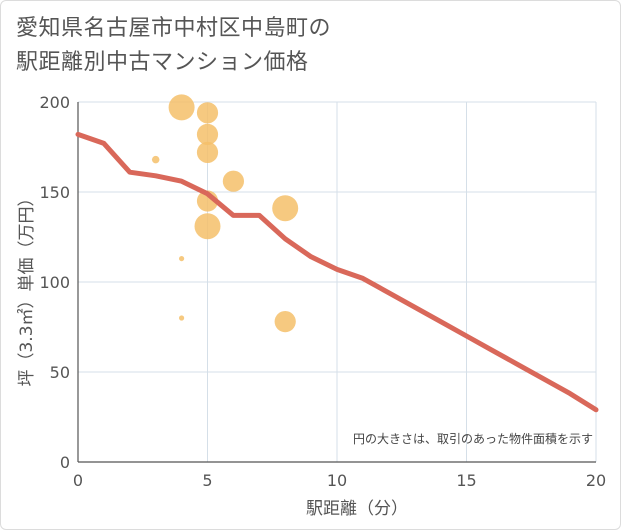 Image resolution: width=621 pixels, height=530 pixels. What do you see at coordinates (596, 480) in the screenshot?
I see `x-tick-label: 20` at bounding box center [596, 480].